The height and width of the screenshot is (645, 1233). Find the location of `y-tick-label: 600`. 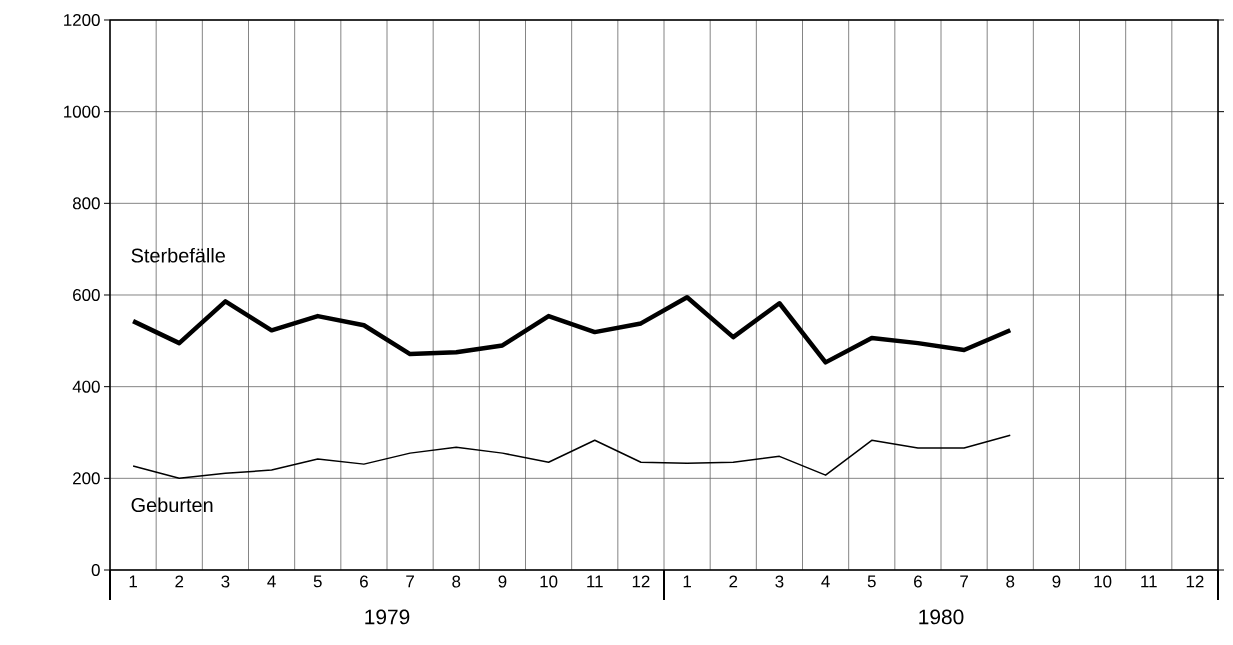

y-tick-label: 600 is located at coordinates (86, 295).